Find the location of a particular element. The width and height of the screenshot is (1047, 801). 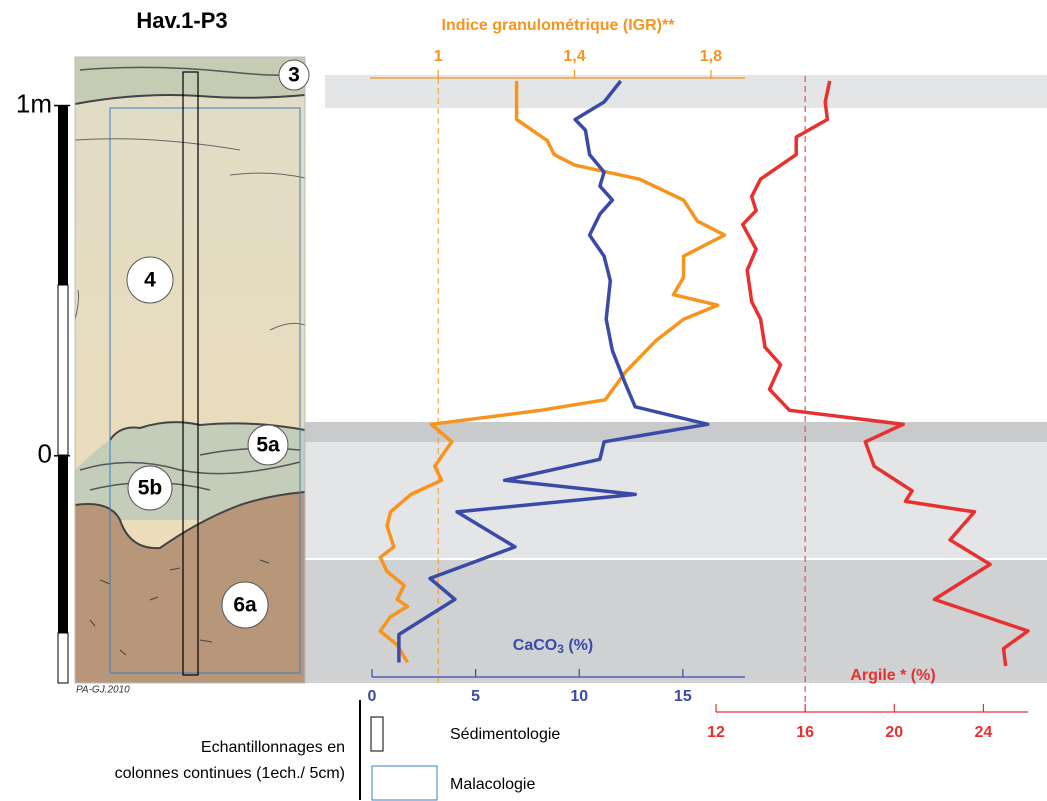

x-tick-label: 20 is located at coordinates (894, 732).